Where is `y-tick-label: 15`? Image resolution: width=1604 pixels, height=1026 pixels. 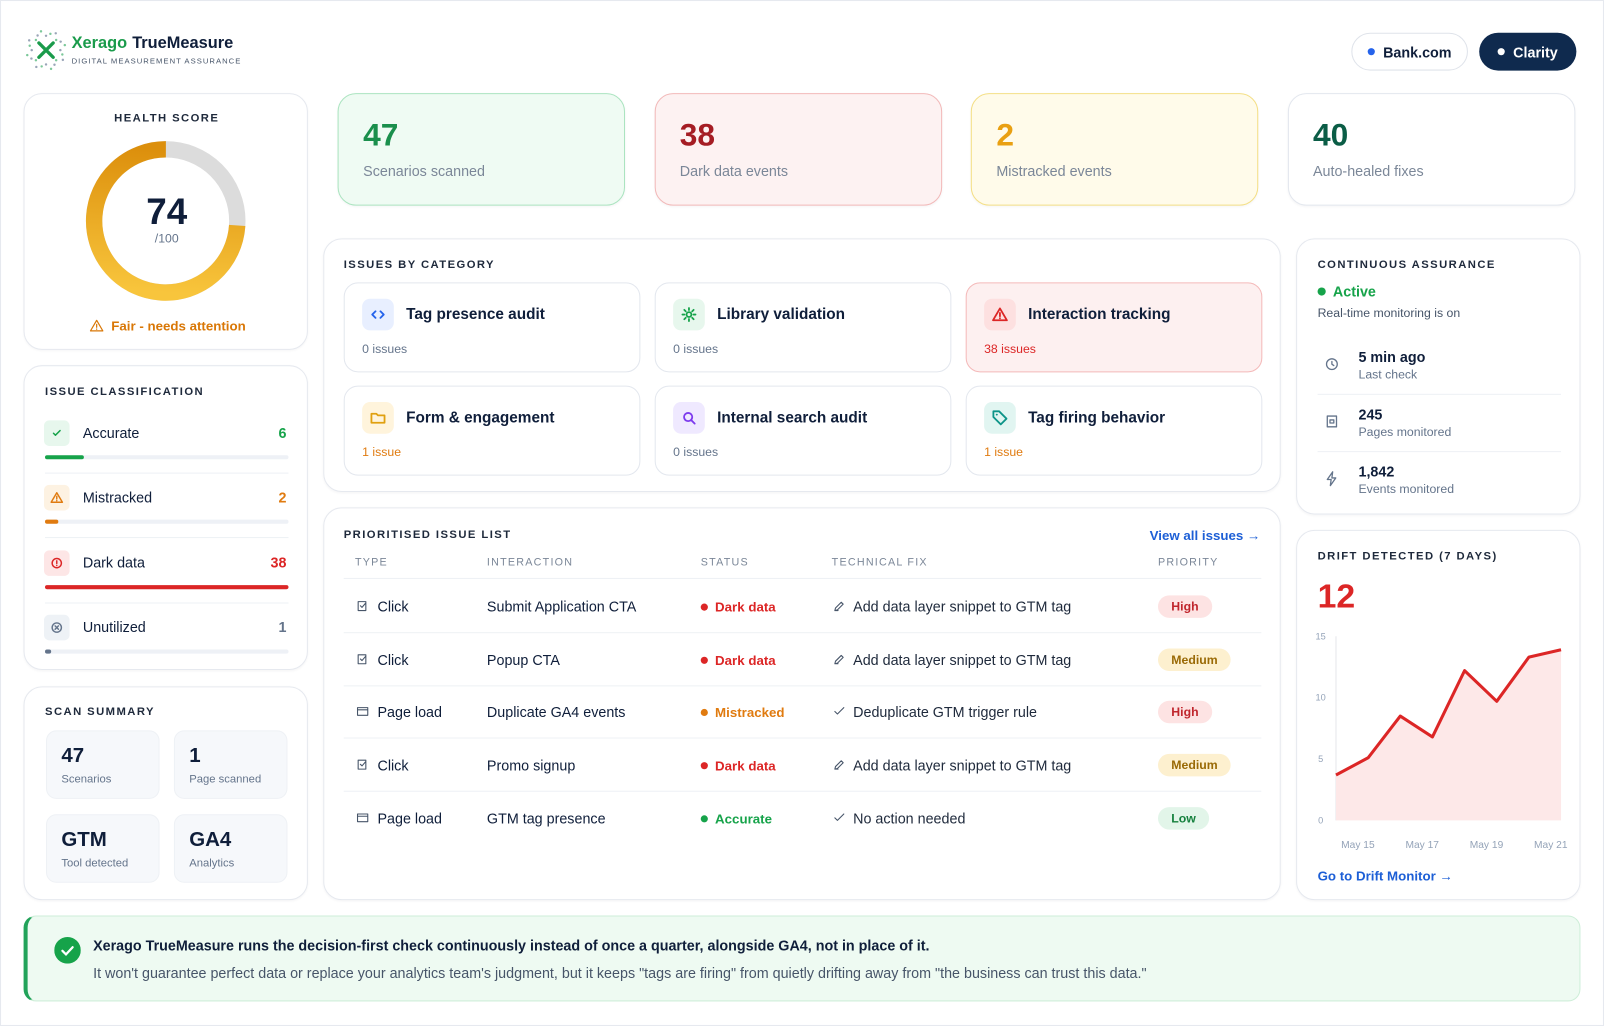 y-tick-label: 15 is located at coordinates (1321, 636).